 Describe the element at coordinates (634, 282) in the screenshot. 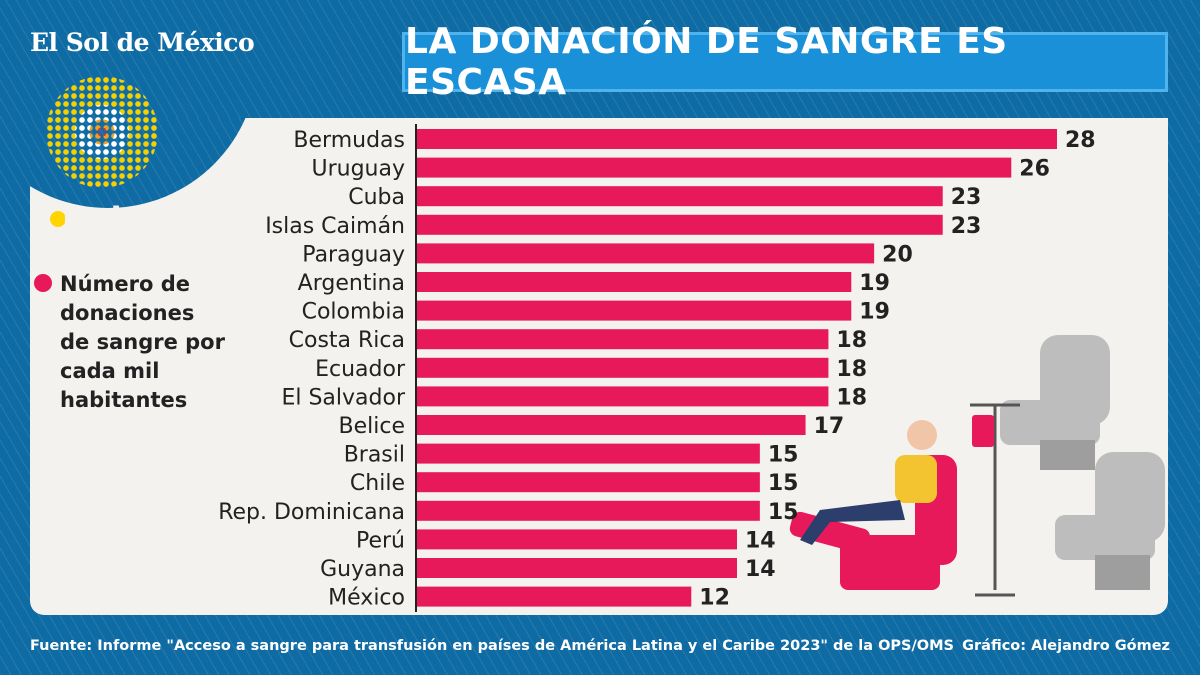

I see `bar-argentina` at that location.